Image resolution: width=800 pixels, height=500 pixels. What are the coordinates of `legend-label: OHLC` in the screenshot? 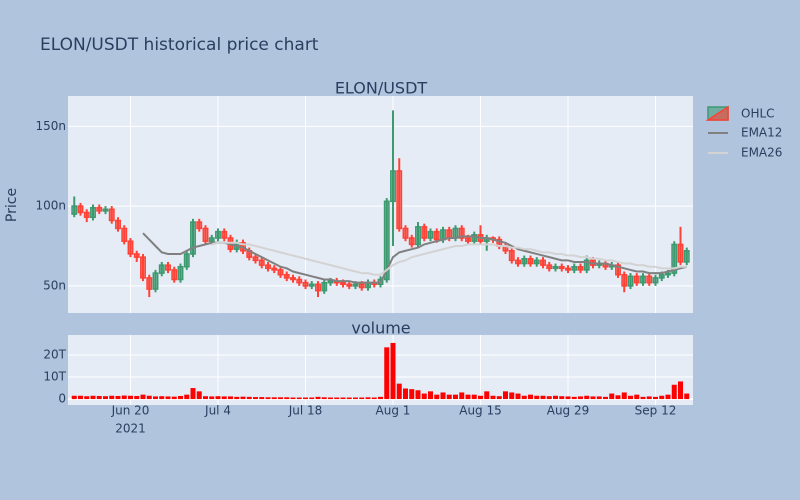 It's located at (758, 114).